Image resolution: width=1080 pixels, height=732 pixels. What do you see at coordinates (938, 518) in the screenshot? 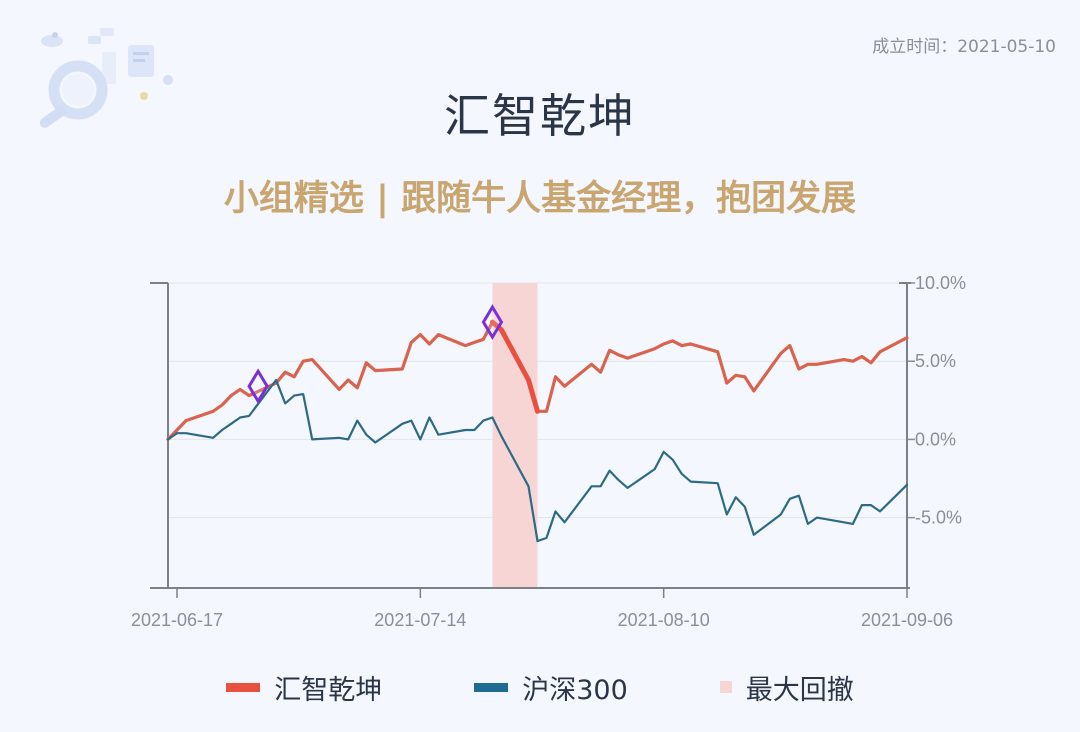
I see `y-tick-label: -5.0%` at bounding box center [938, 518].